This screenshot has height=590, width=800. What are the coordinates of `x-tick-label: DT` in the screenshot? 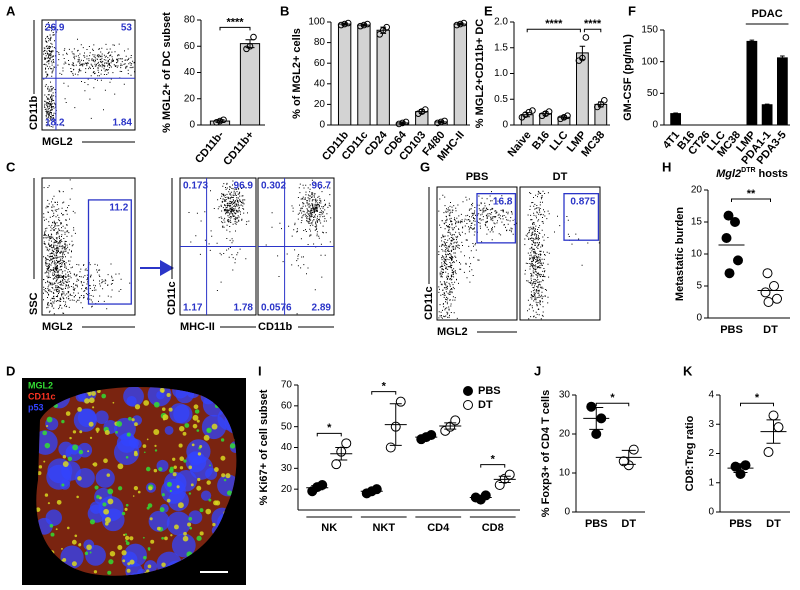 It's located at (773, 524).